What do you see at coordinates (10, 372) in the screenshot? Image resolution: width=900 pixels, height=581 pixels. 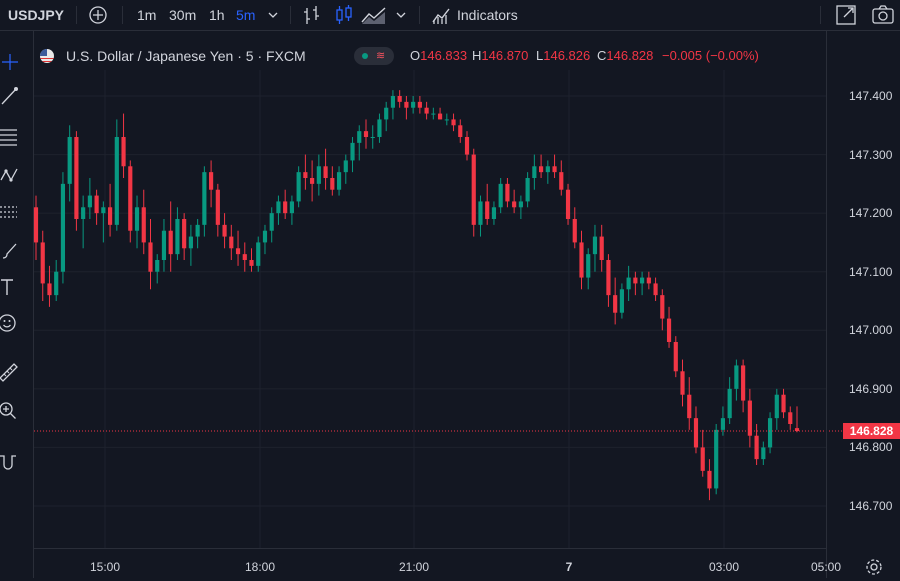 I see `ruler-icon` at bounding box center [10, 372].